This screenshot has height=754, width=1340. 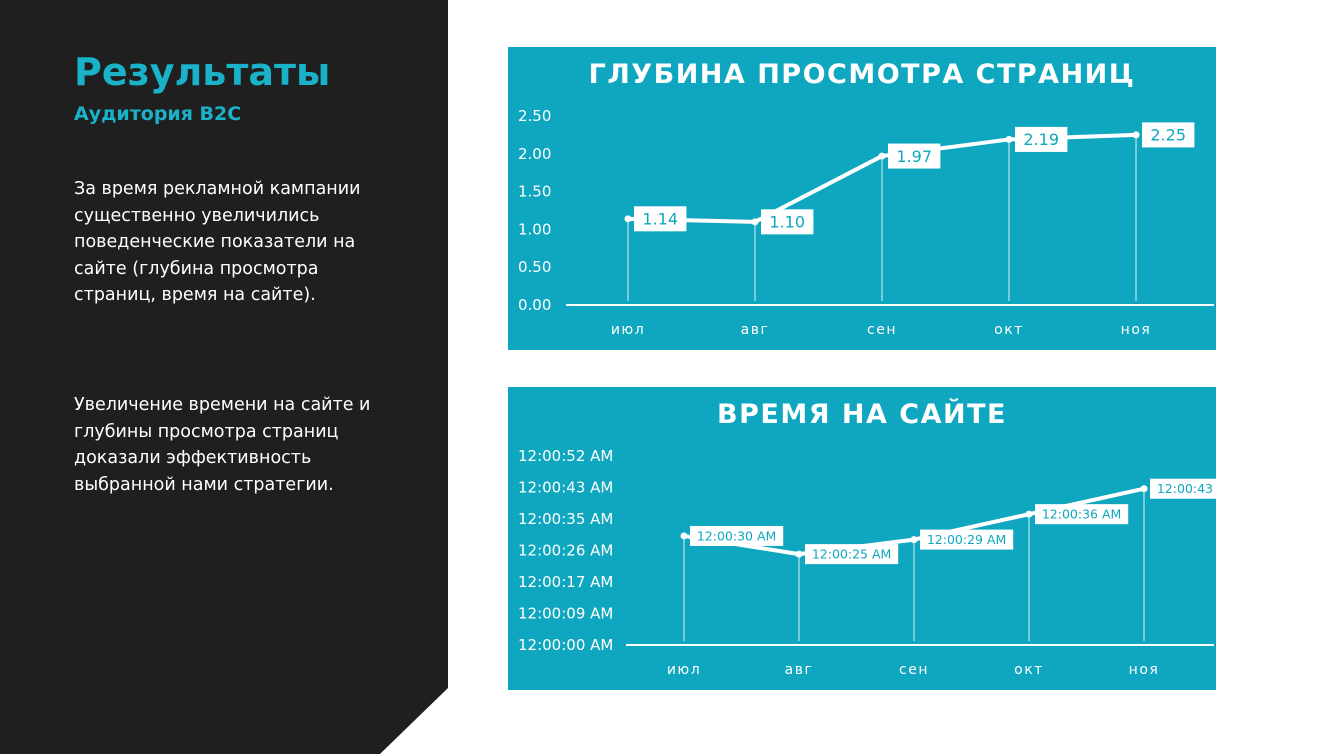 What do you see at coordinates (534, 116) in the screenshot?
I see `y-tick-label: 2.50` at bounding box center [534, 116].